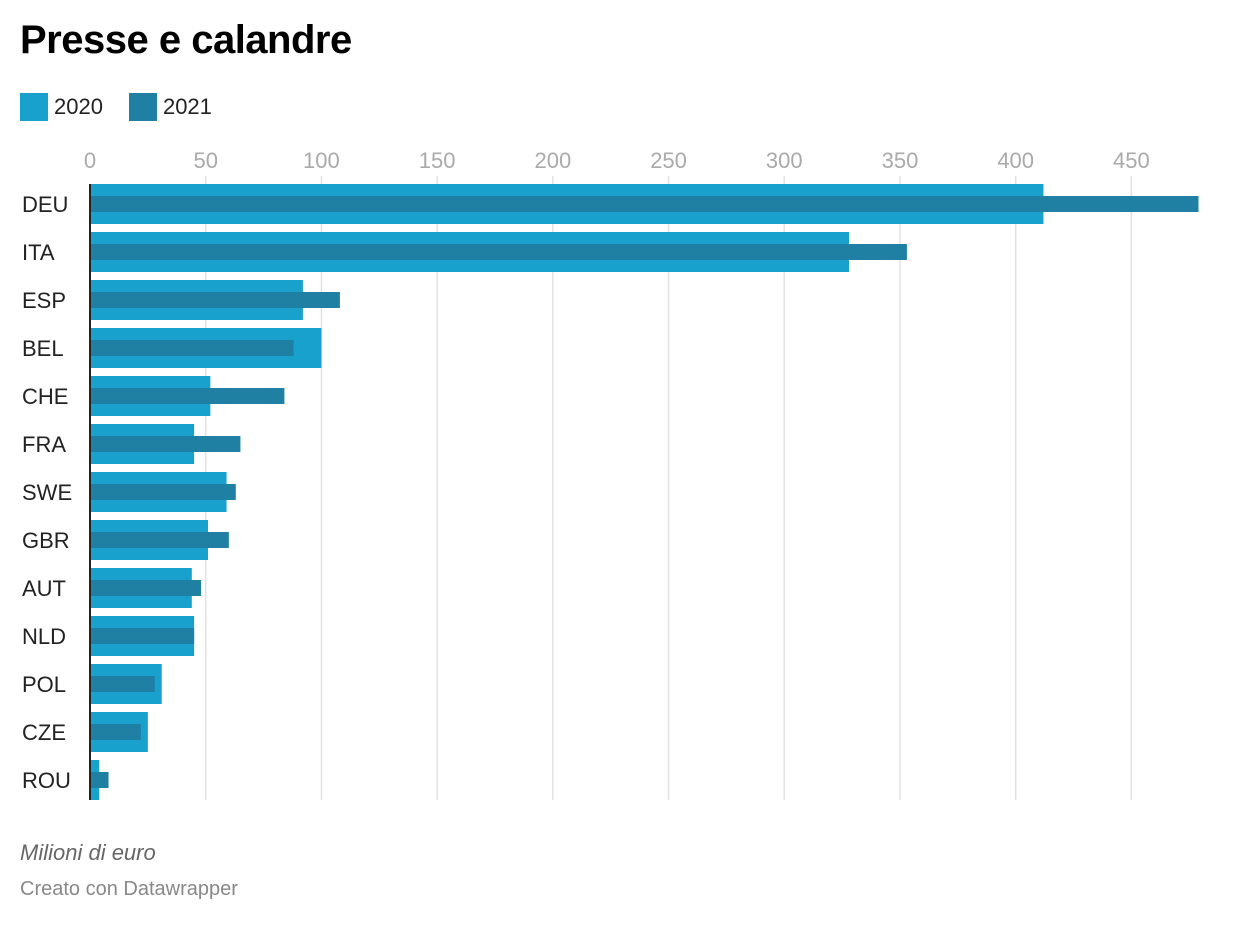 Image resolution: width=1240 pixels, height=926 pixels. What do you see at coordinates (215, 300) in the screenshot?
I see `bar-2021-esp` at bounding box center [215, 300].